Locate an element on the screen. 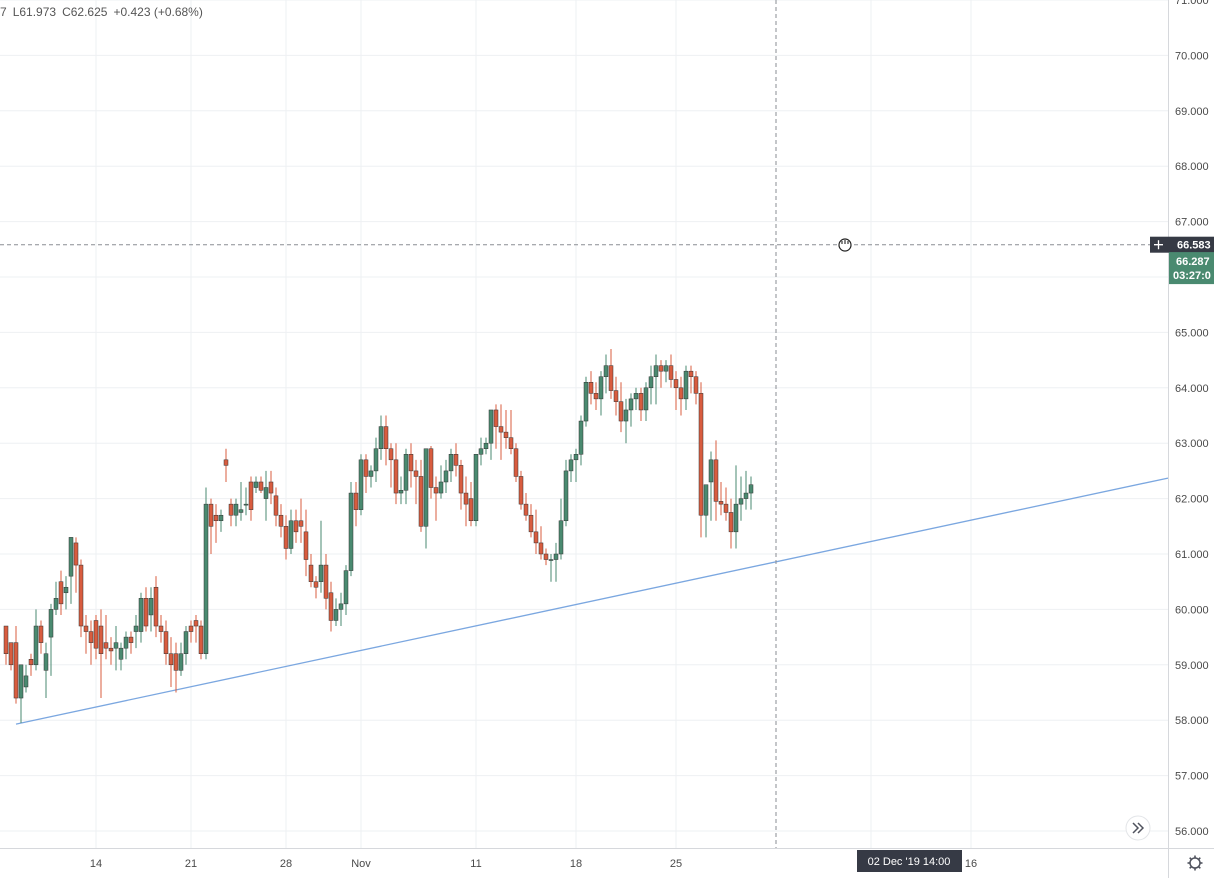  time-tick-label: 28 is located at coordinates (286, 864).